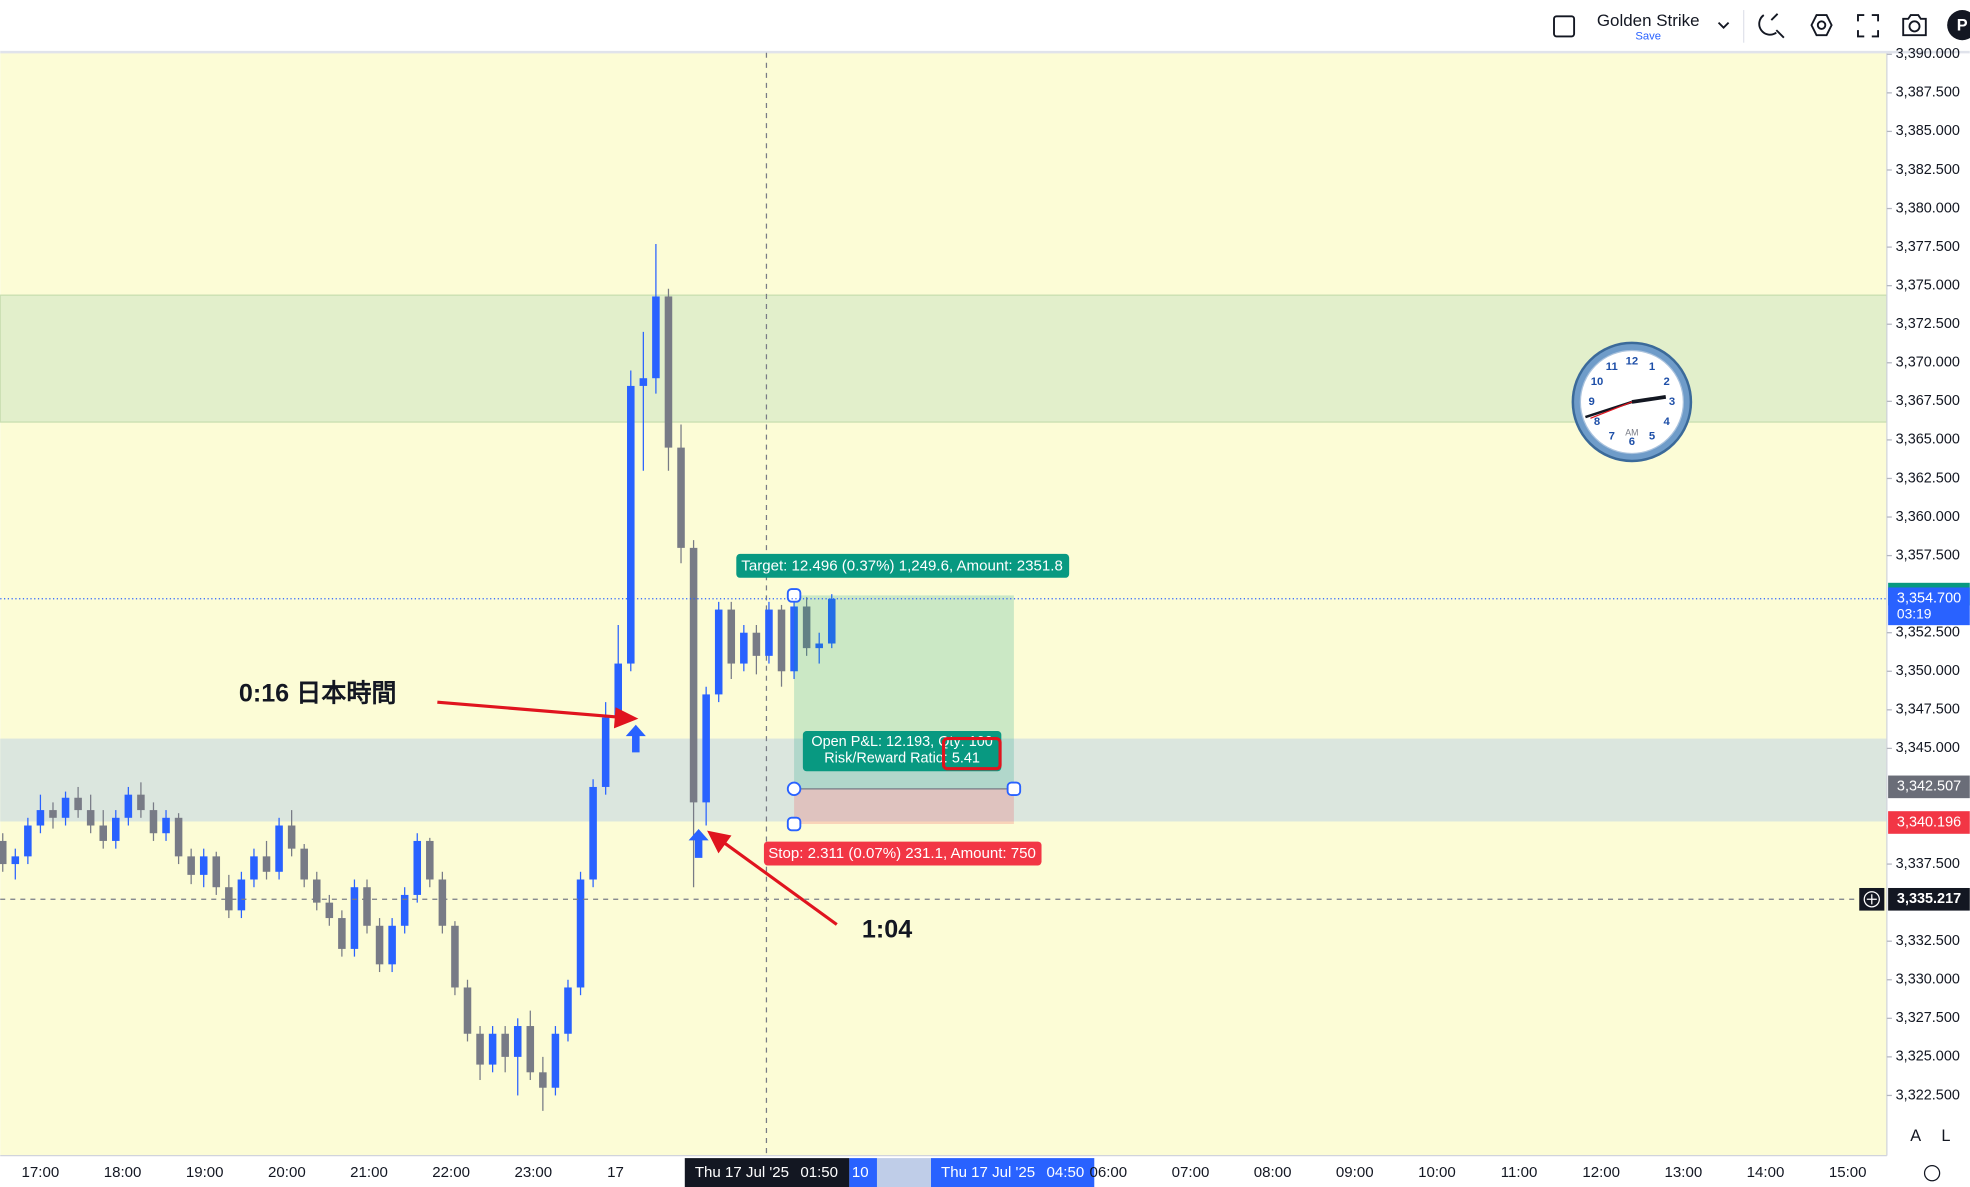  Describe the element at coordinates (1914, 25) in the screenshot. I see `screenshot-icon` at that location.